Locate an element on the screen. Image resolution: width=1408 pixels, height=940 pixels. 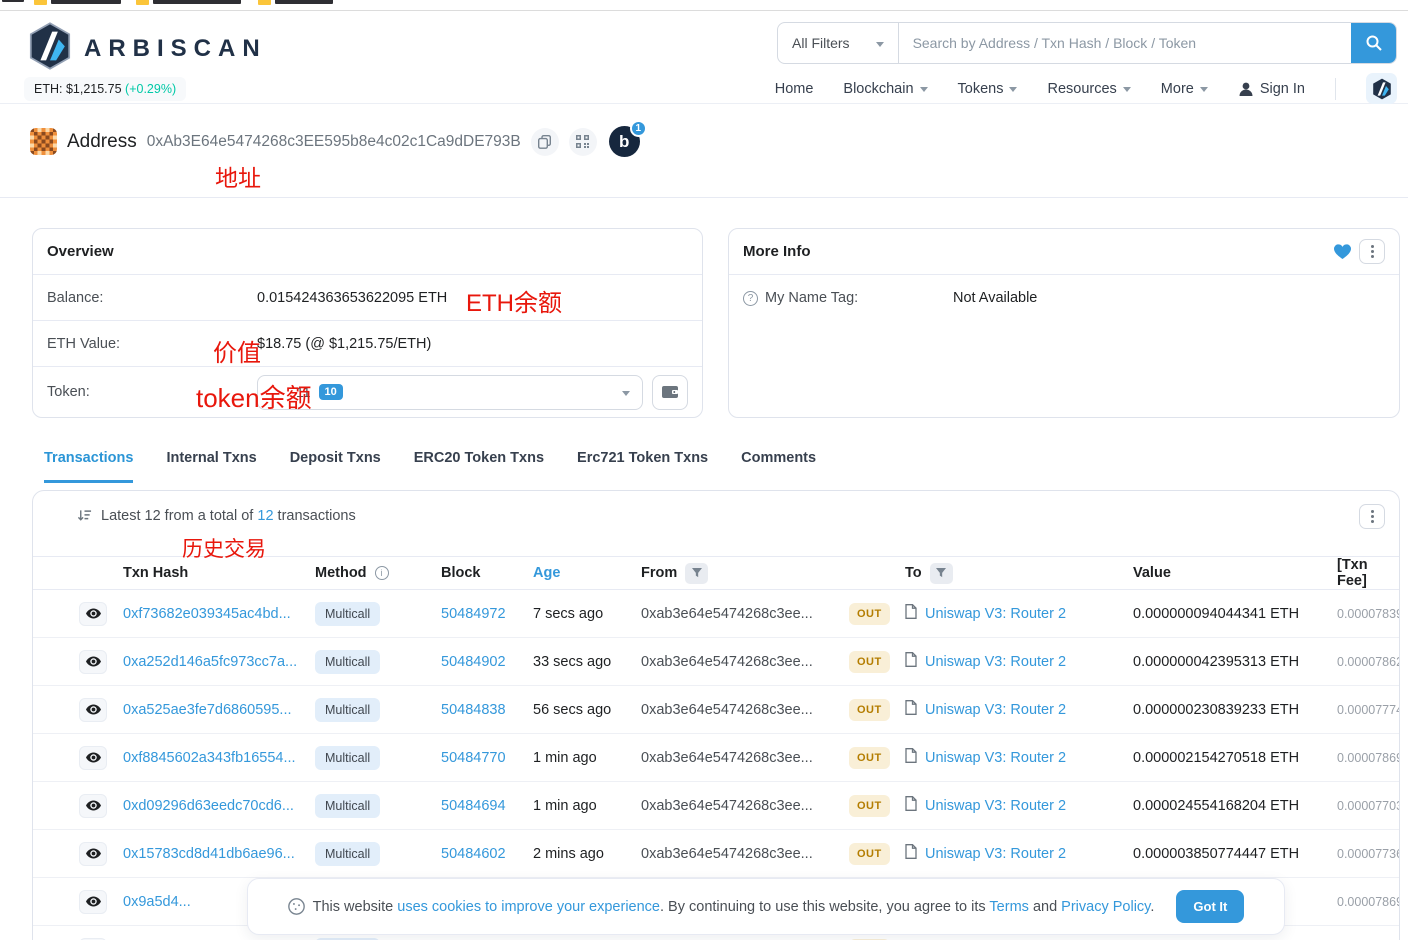
name-tag-value: Not Available is located at coordinates (995, 298).